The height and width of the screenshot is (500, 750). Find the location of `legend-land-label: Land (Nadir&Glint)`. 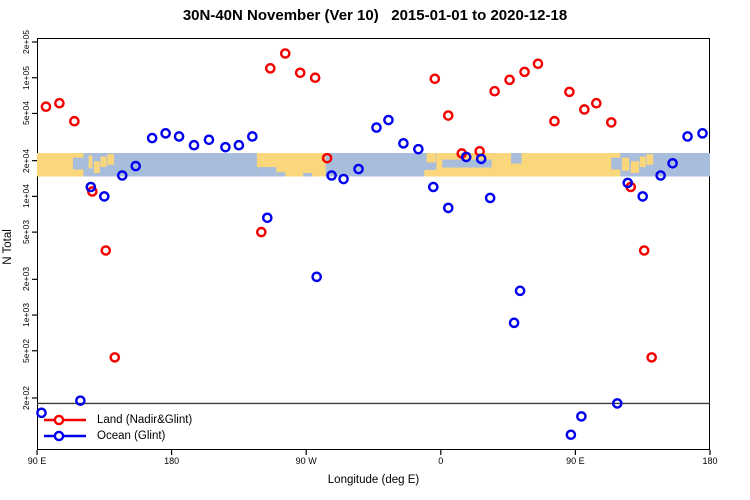

legend-land-label: Land (Nadir&Glint) is located at coordinates (145, 420).